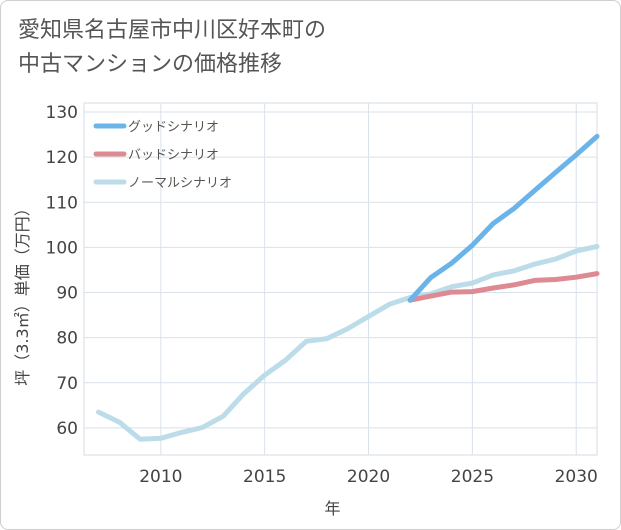  I want to click on legend-label-0: グッドシナリオ, so click(173, 127).